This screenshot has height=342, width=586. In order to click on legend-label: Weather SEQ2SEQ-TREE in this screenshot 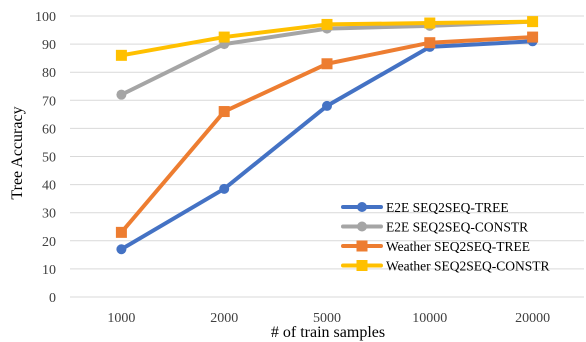, I will do `click(458, 246)`.